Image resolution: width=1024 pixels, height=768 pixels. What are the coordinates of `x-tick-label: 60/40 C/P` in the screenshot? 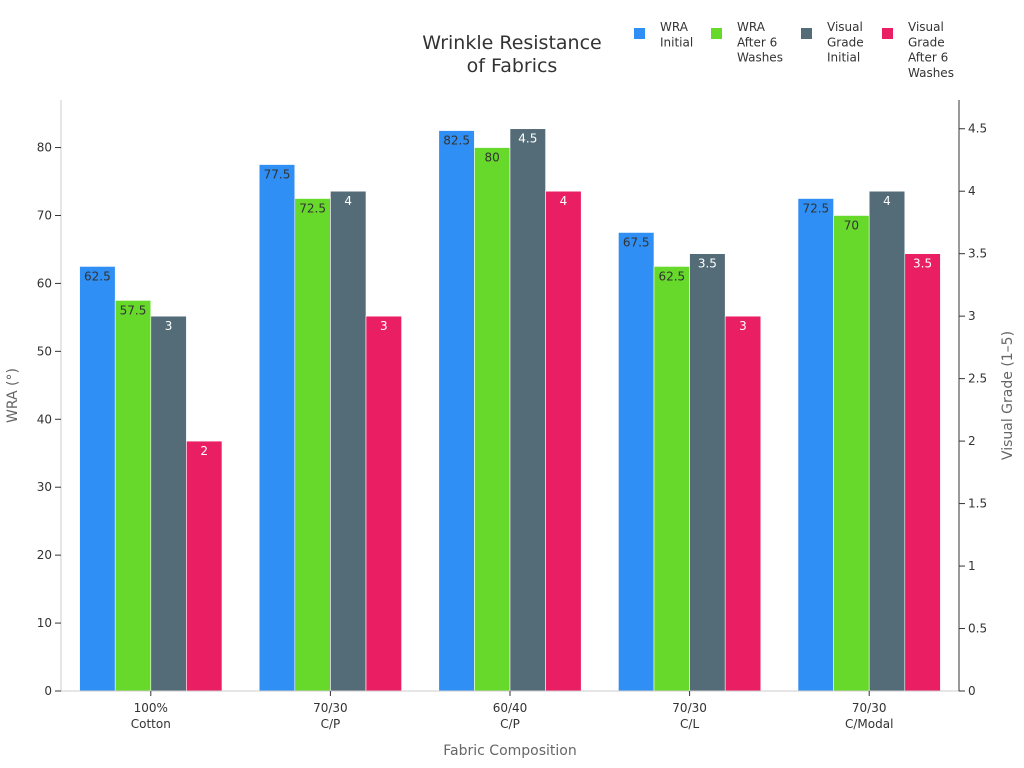 It's located at (510, 716).